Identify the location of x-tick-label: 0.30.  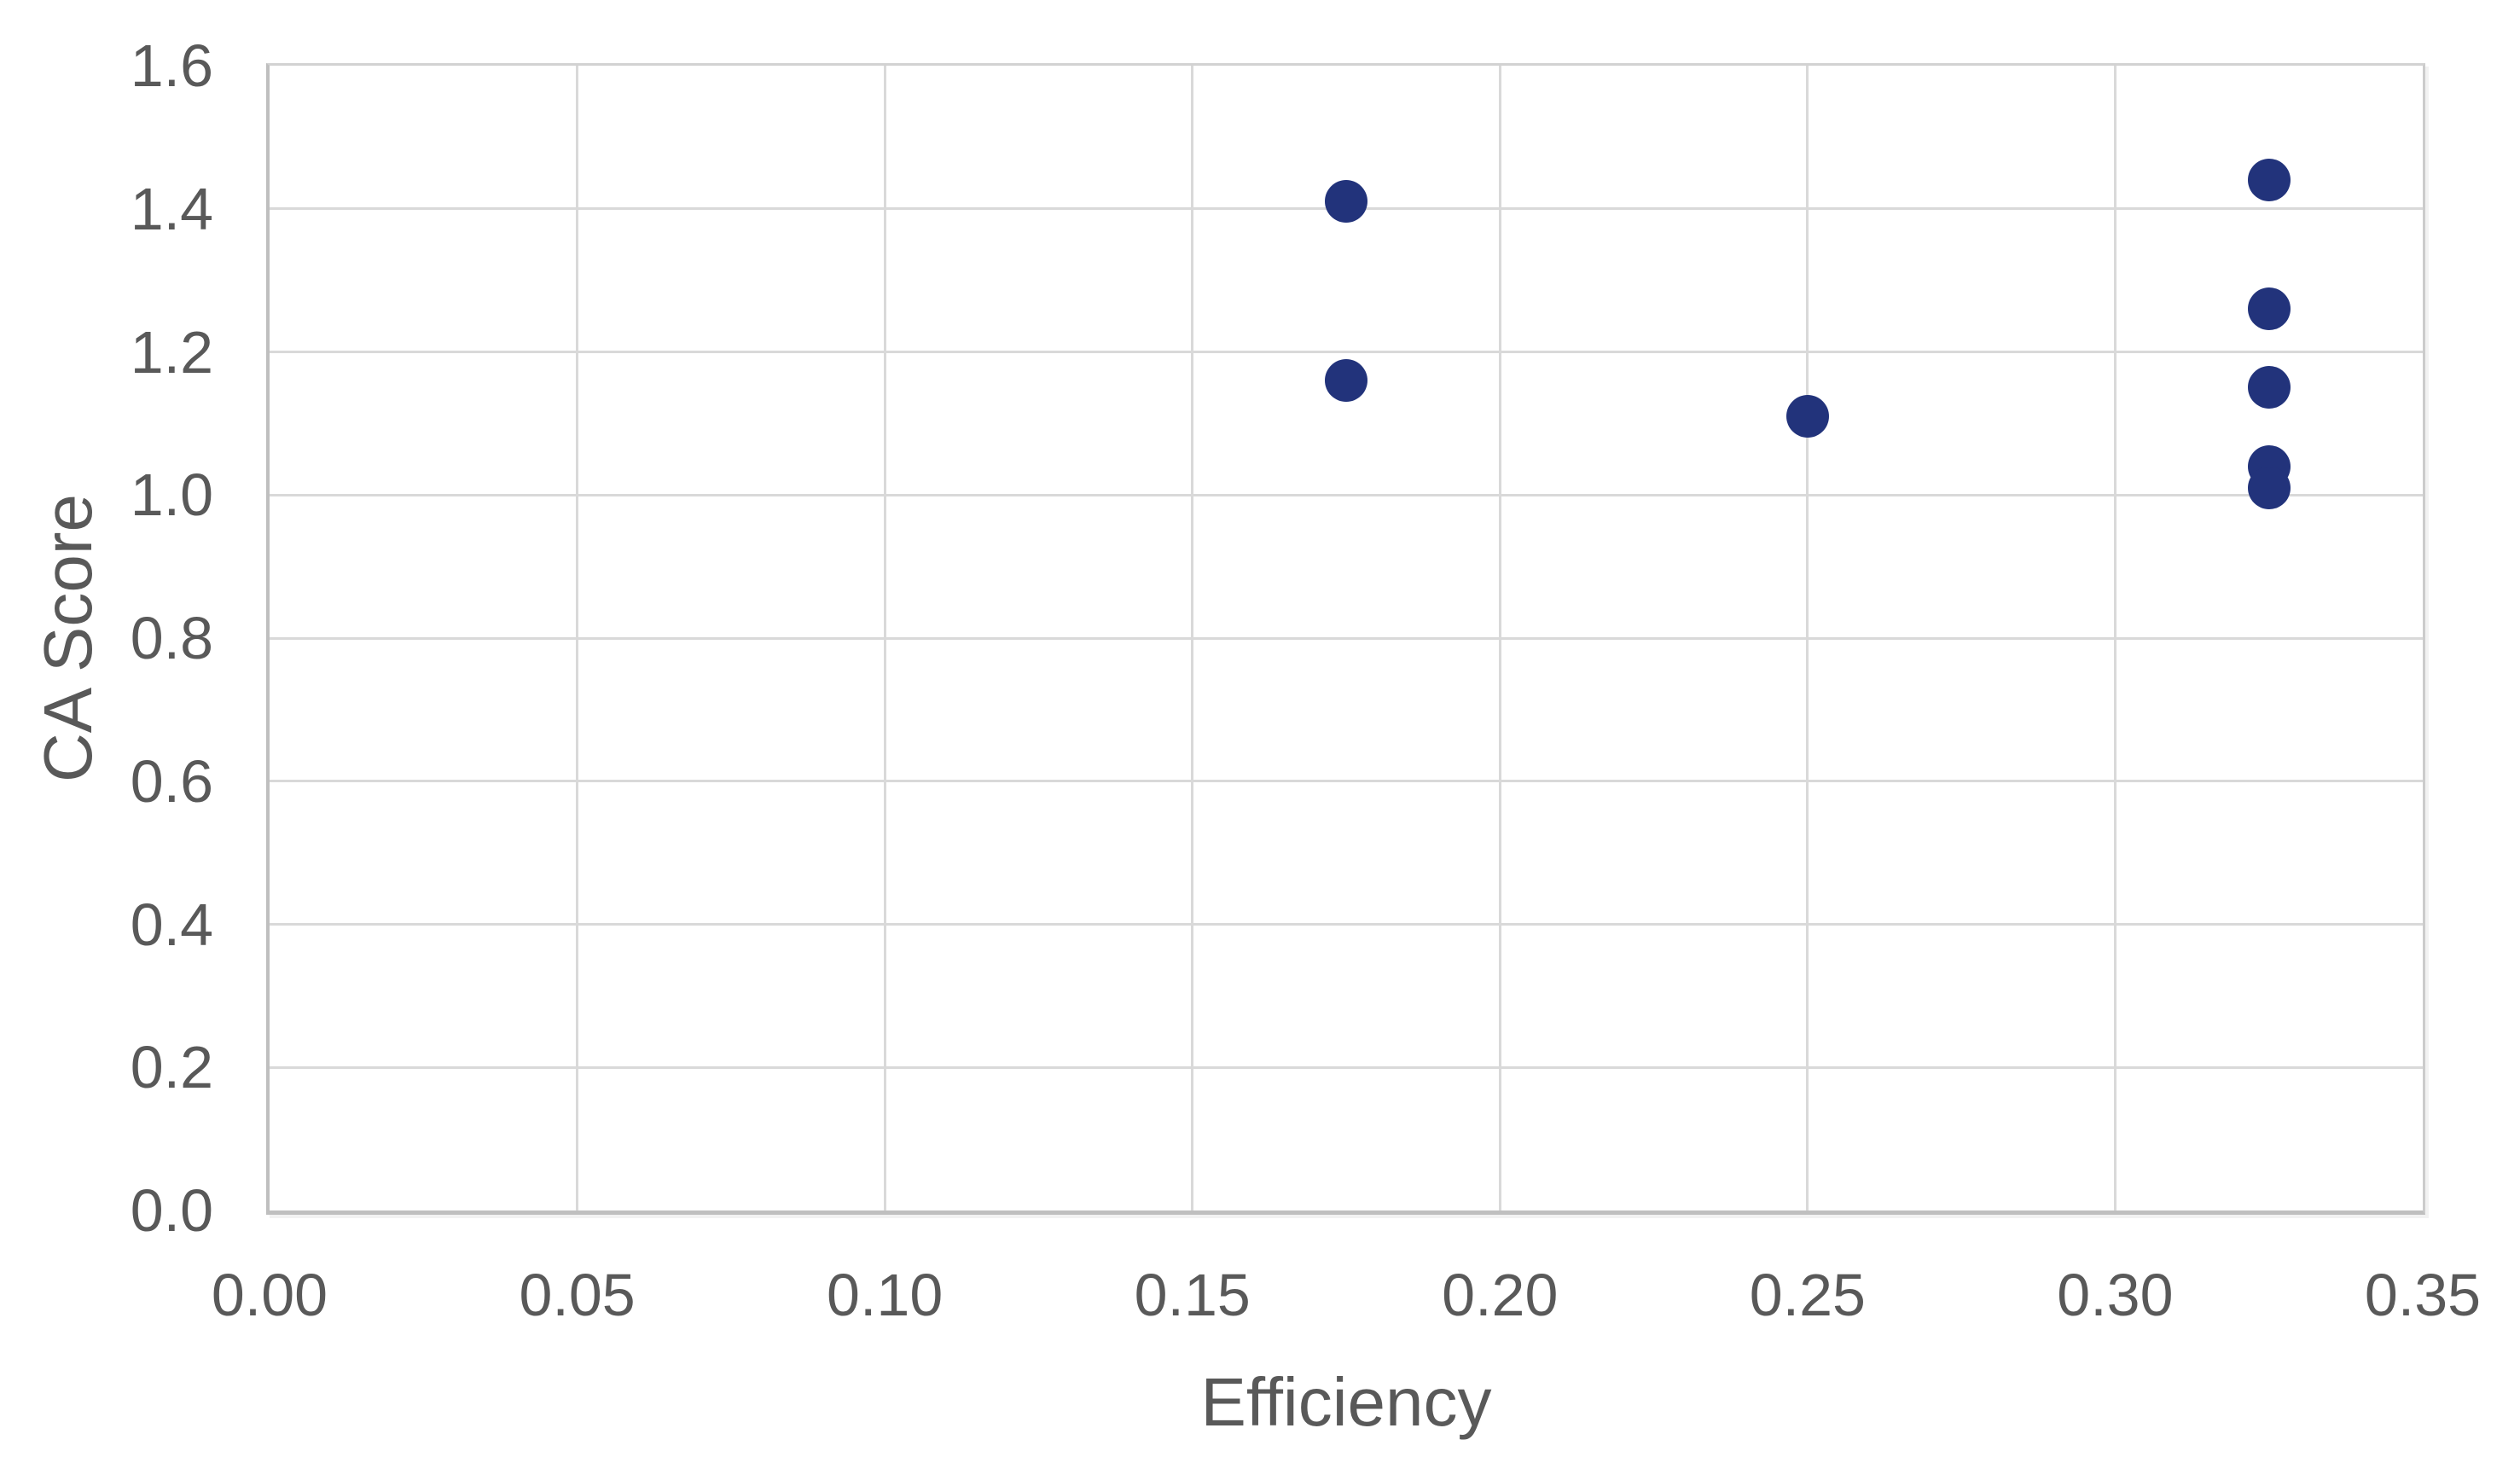
(2115, 1295).